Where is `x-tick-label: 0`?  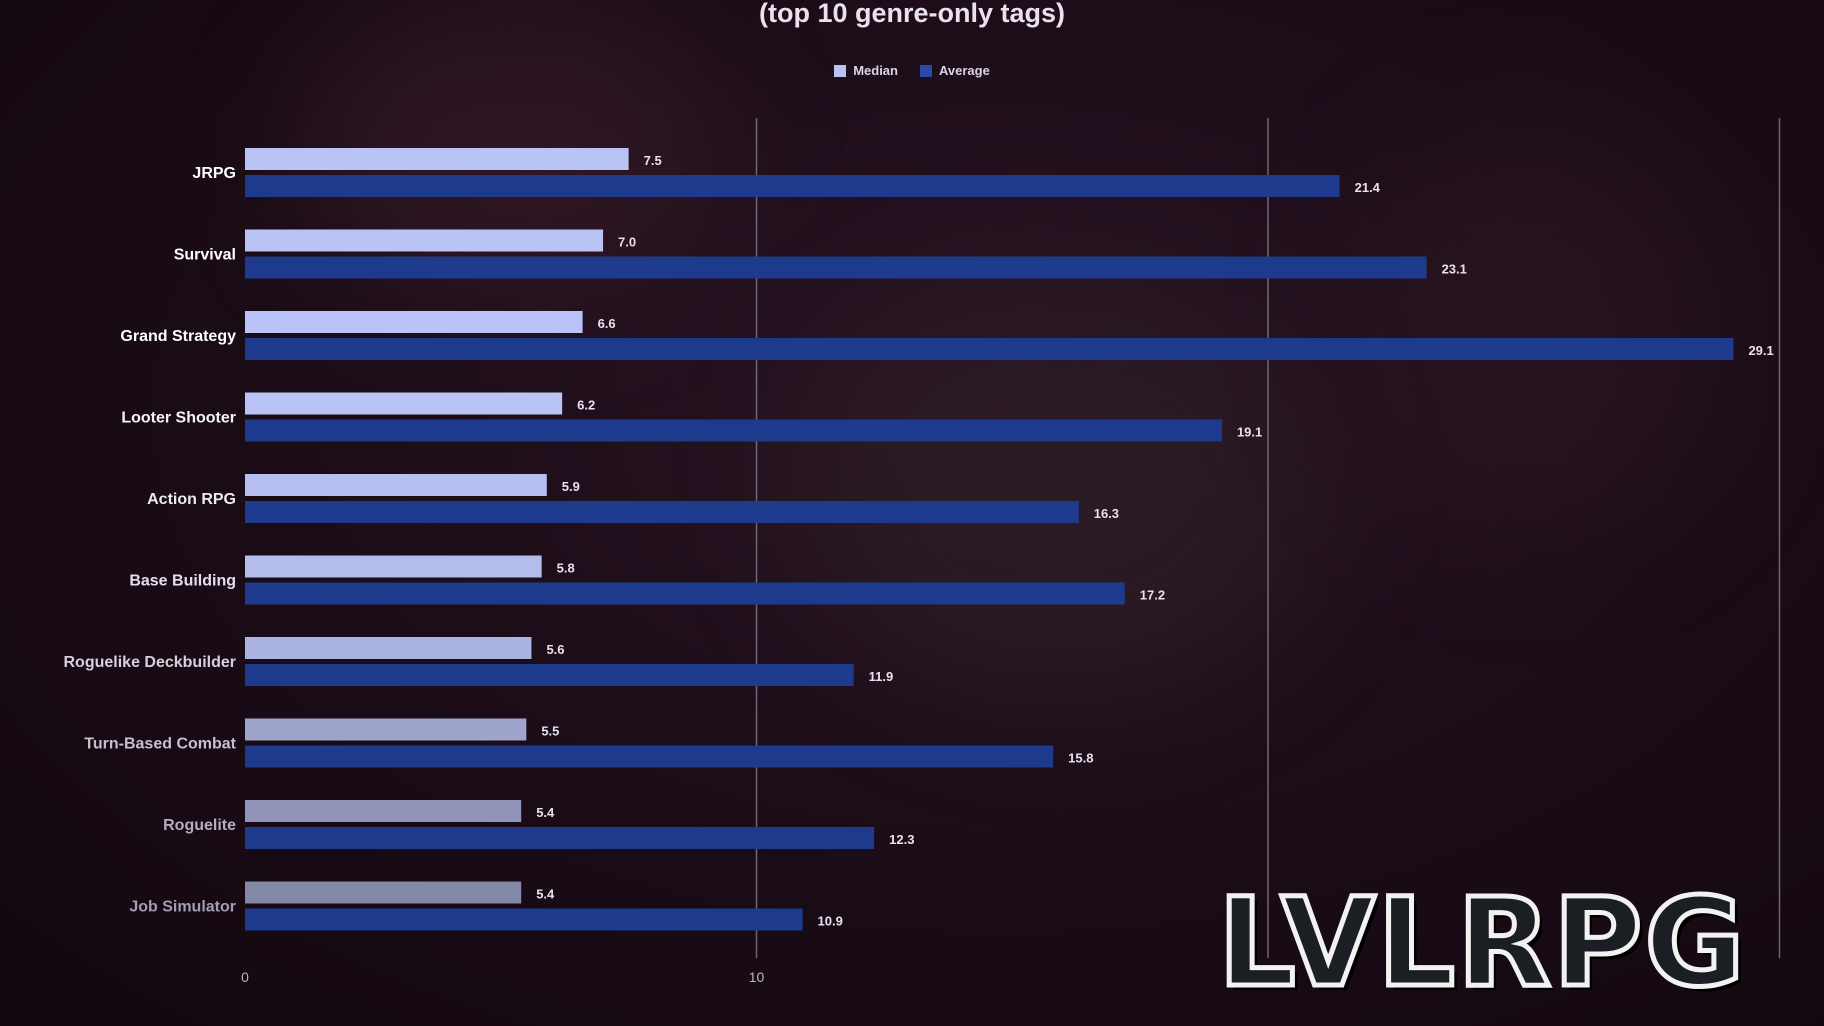 x-tick-label: 0 is located at coordinates (245, 977).